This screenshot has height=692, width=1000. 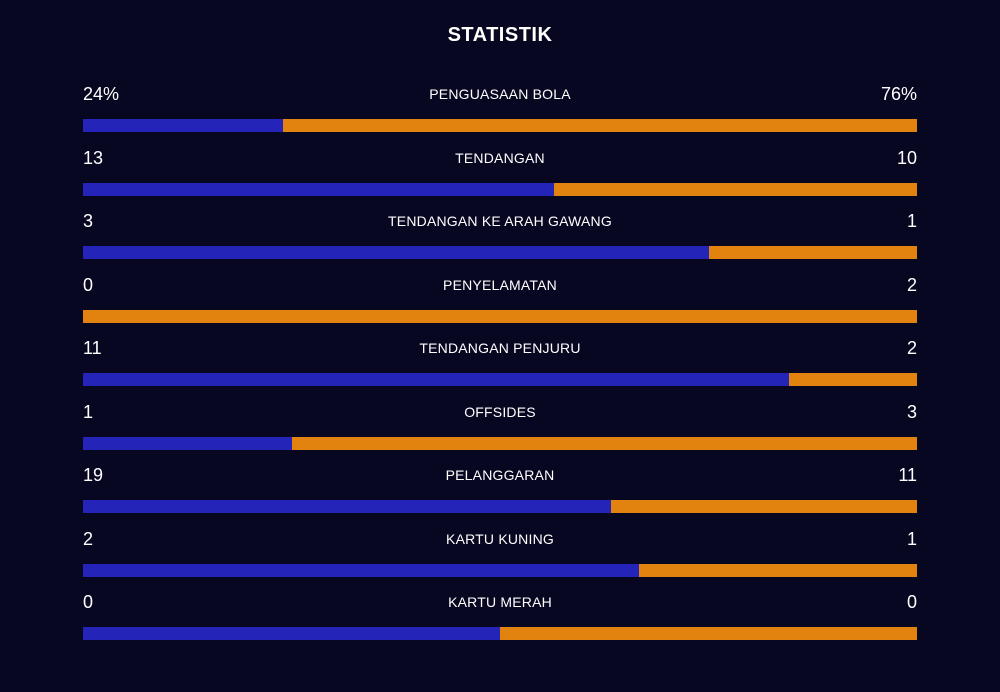 What do you see at coordinates (500, 221) in the screenshot?
I see `stat-label: TENDANGAN KE ARAH GAWANG` at bounding box center [500, 221].